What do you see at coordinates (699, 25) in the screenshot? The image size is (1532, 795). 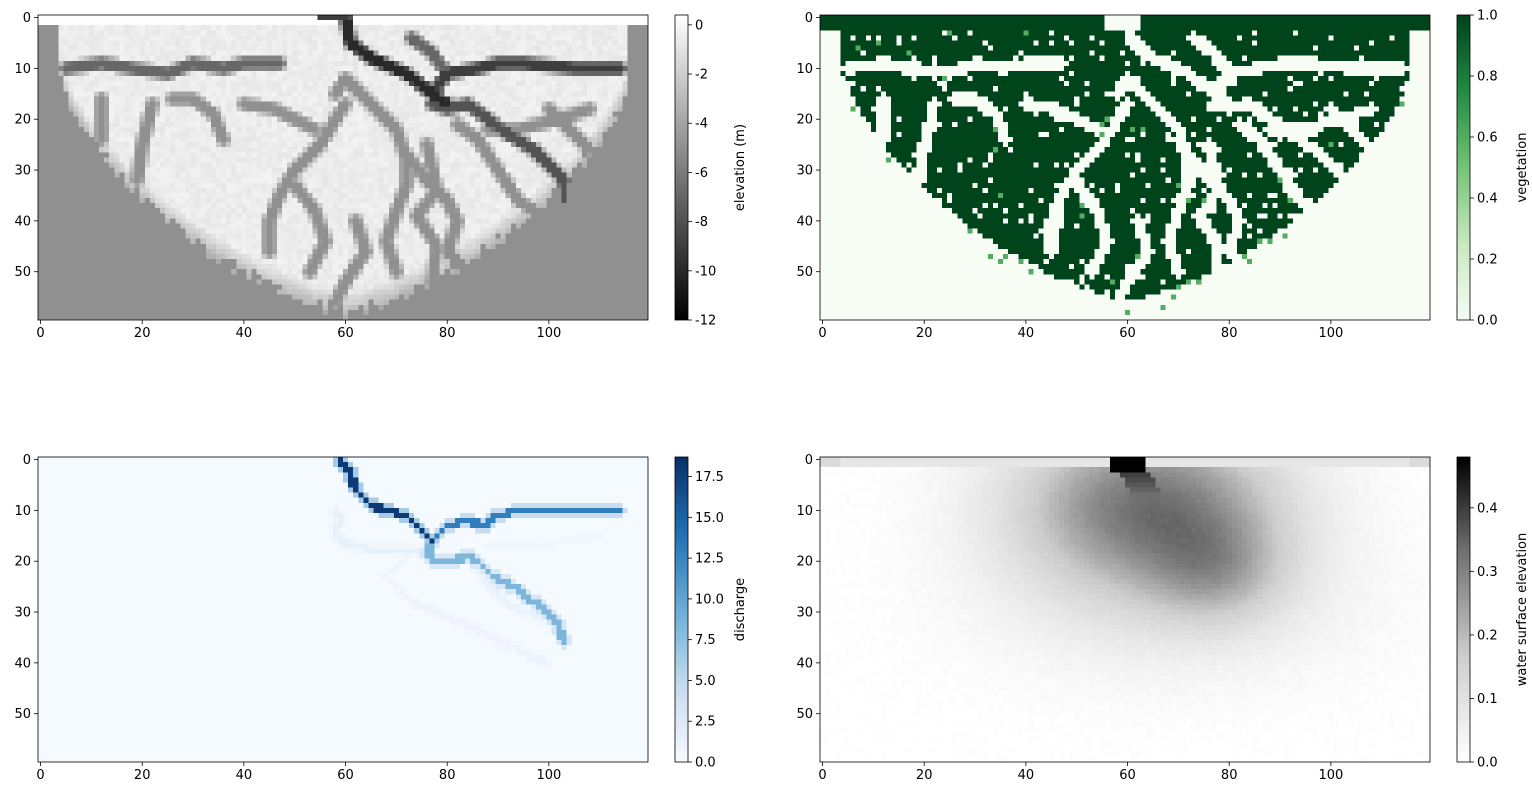 I see `colorbar-tick-label: 0` at bounding box center [699, 25].